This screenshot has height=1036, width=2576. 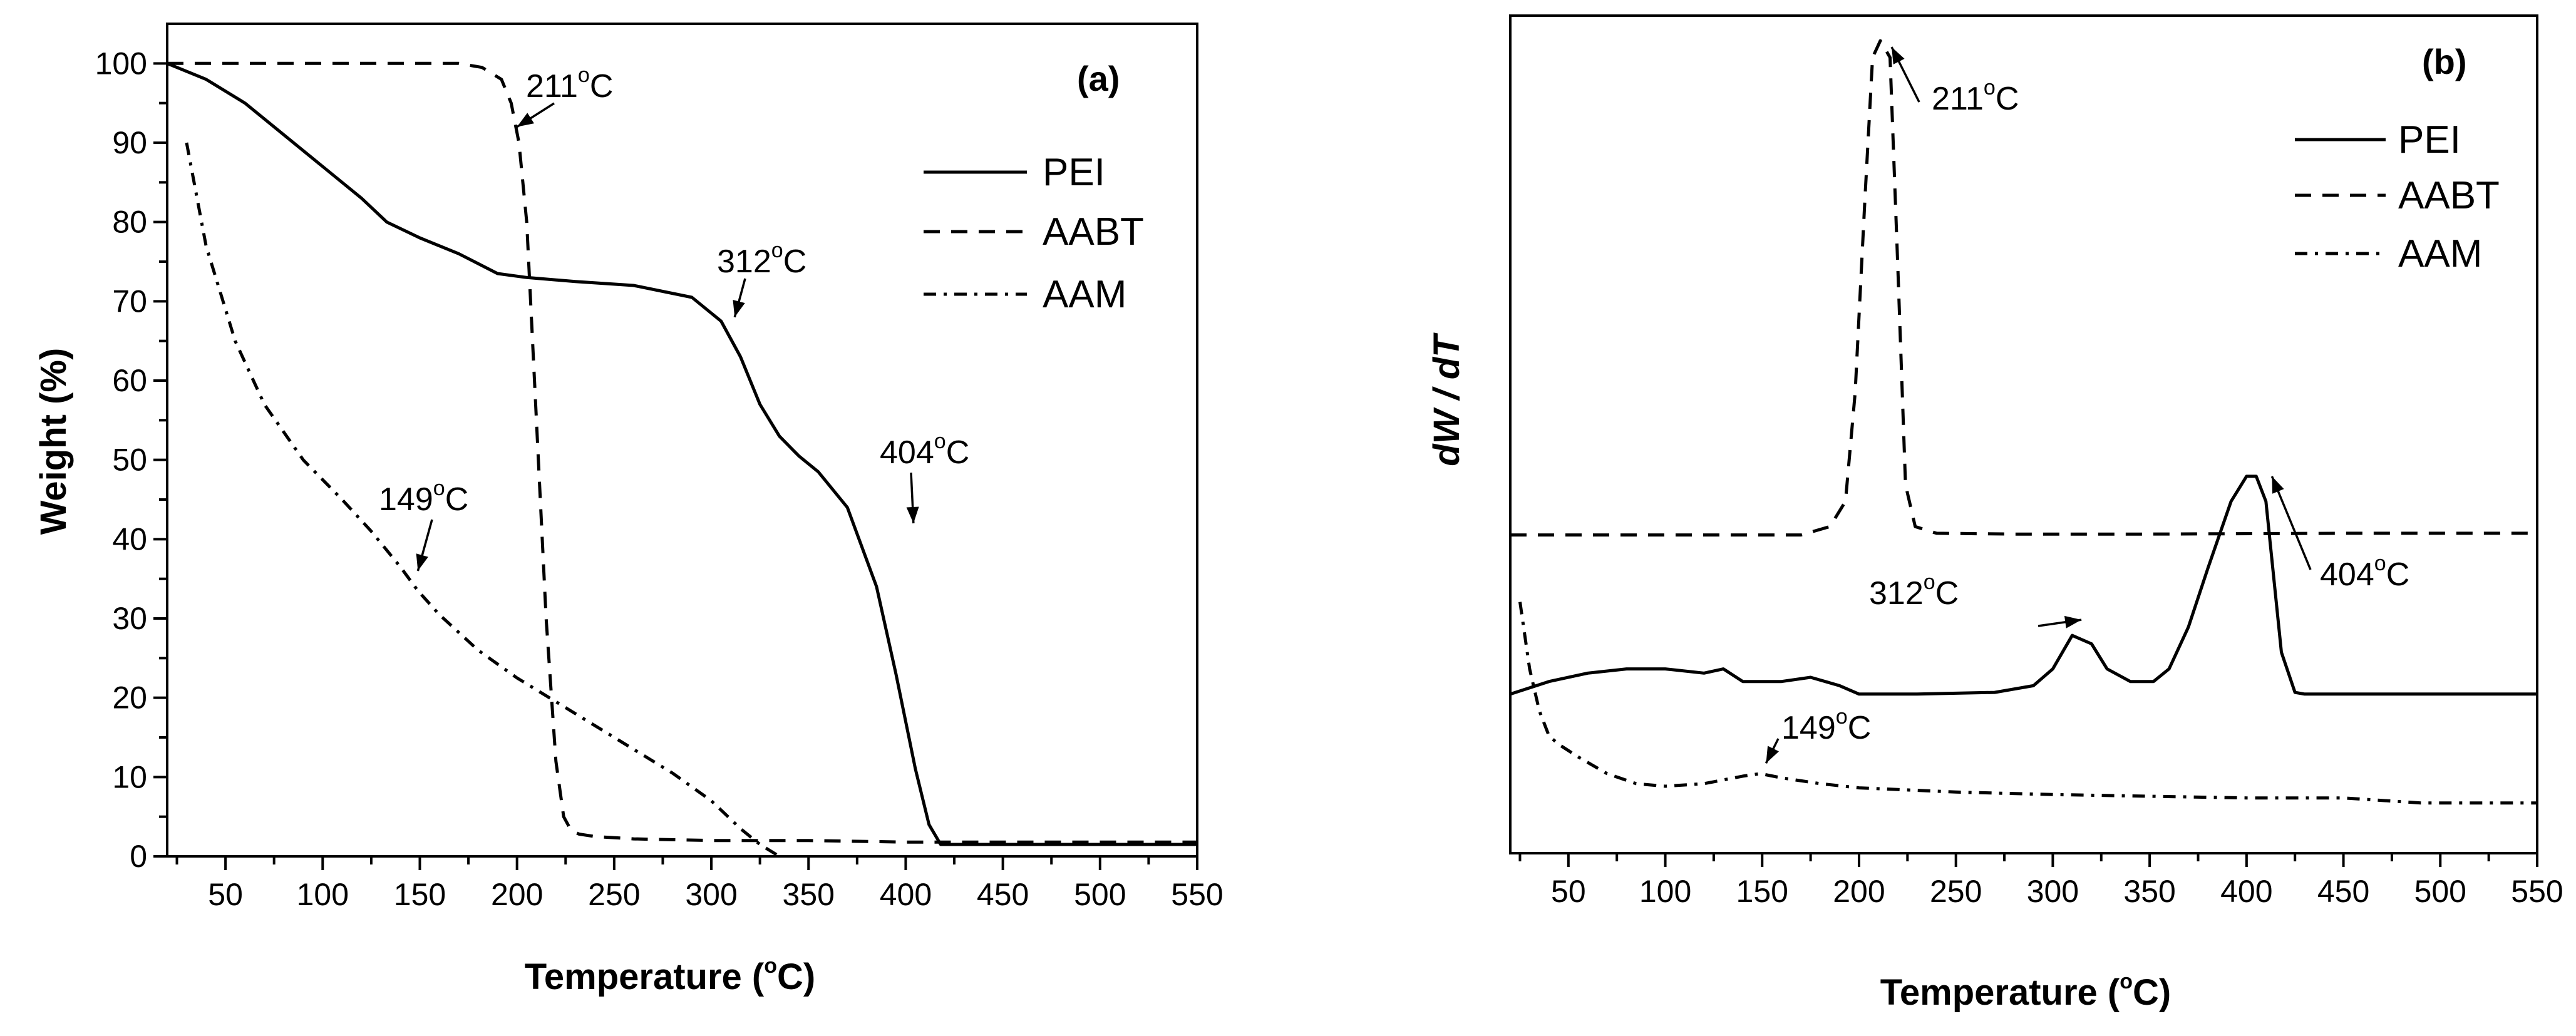 What do you see at coordinates (424, 497) in the screenshot?
I see `a-annotation-149: 149oC` at bounding box center [424, 497].